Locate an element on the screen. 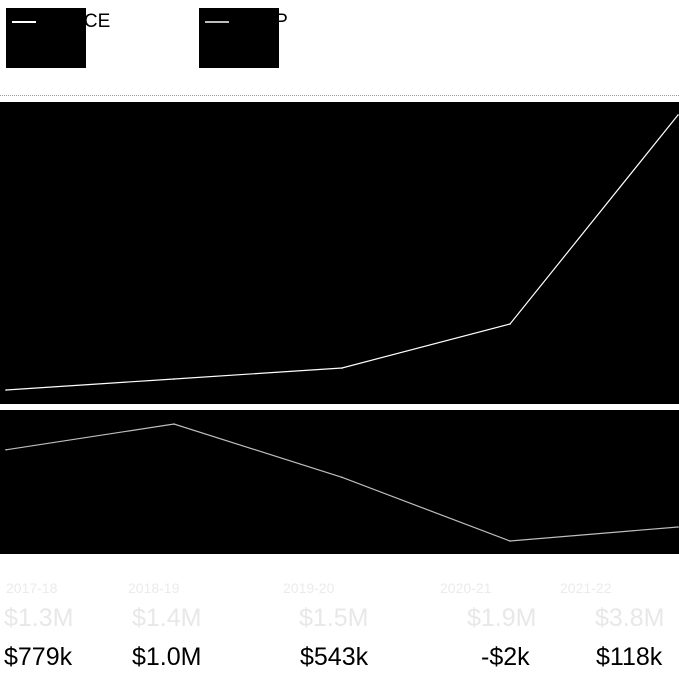 This screenshot has height=677, width=679. pace-value-label: $1.5M is located at coordinates (334, 618).